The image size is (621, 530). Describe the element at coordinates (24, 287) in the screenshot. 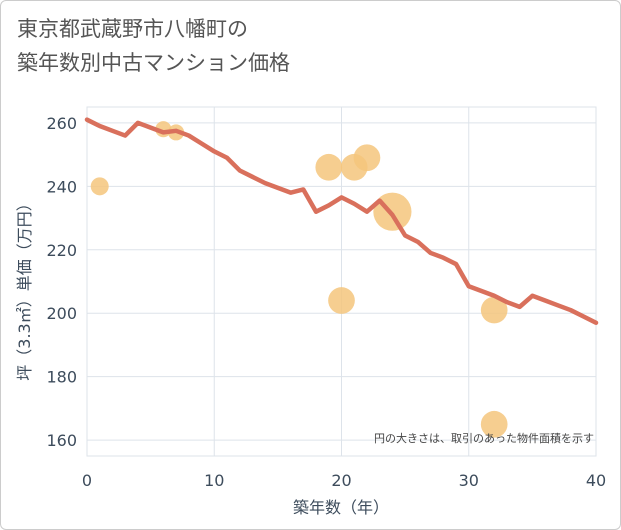

I see `y-axis-label: 坪（3.3㎡）単価（万円）` at that location.